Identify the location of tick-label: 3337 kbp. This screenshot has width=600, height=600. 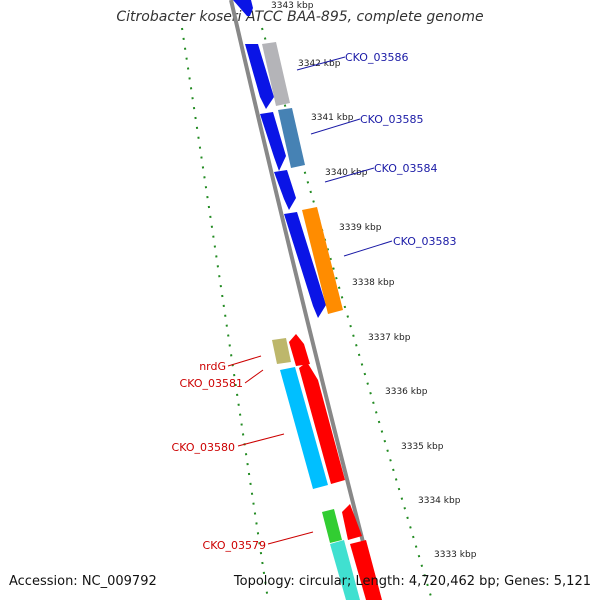
(389, 338).